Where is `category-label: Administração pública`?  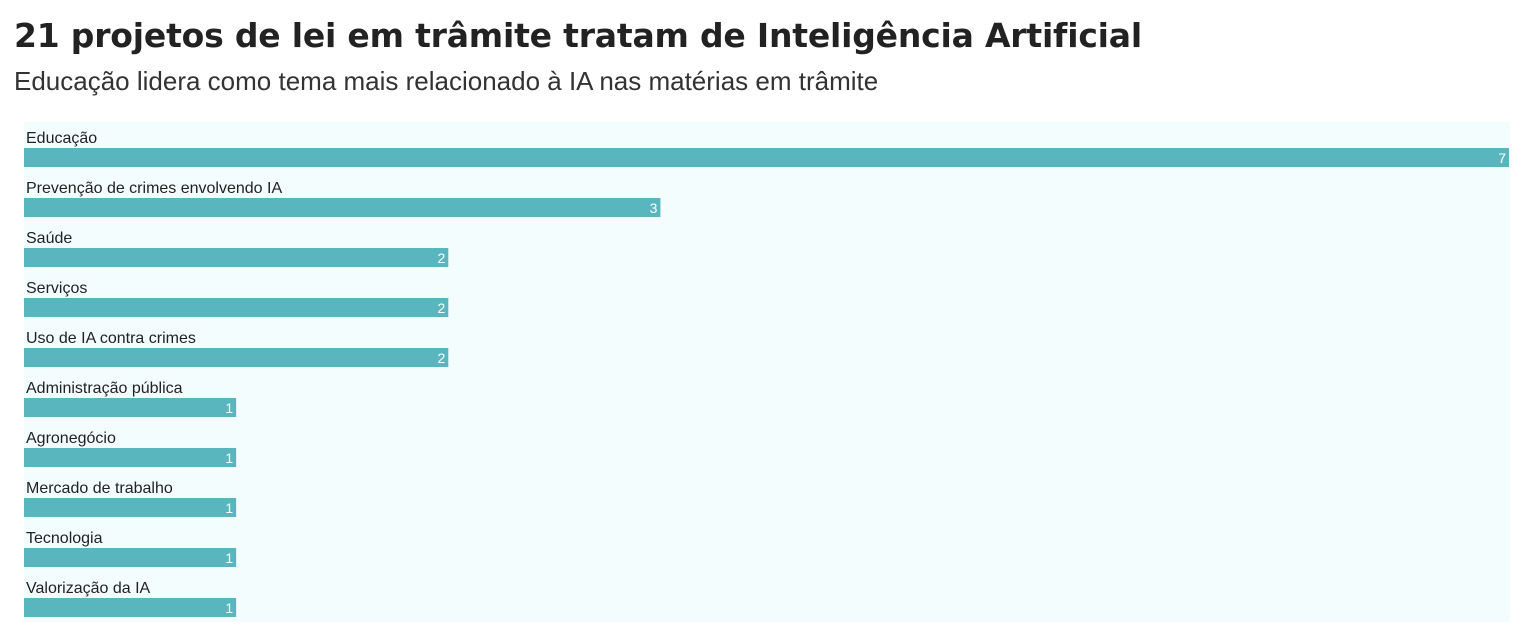
category-label: Administração pública is located at coordinates (104, 388).